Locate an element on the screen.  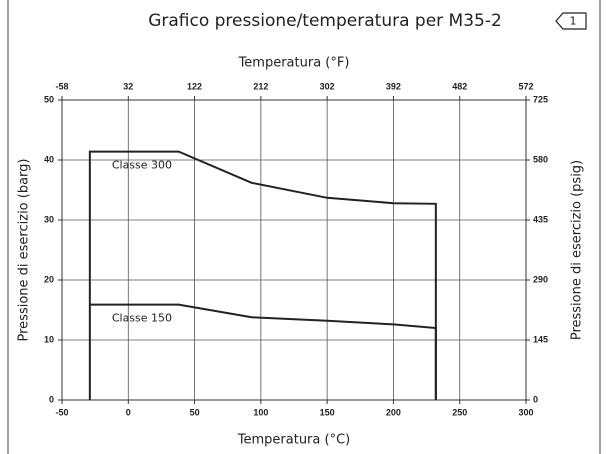
x2-tick-label: 302 is located at coordinates (327, 86).